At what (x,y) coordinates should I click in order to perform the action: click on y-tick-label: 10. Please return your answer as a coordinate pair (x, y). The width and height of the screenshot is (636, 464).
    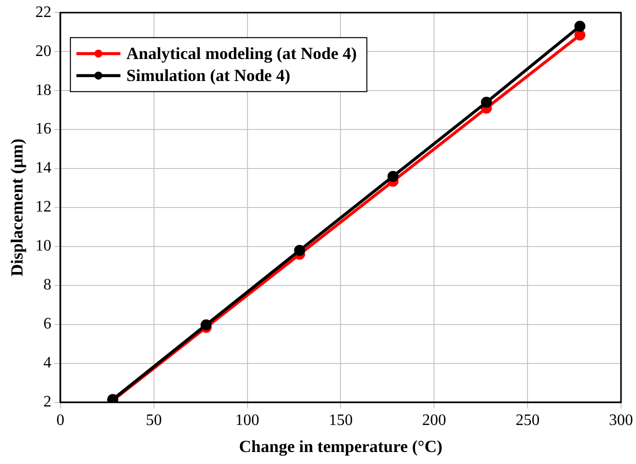
    Looking at the image, I should click on (43, 246).